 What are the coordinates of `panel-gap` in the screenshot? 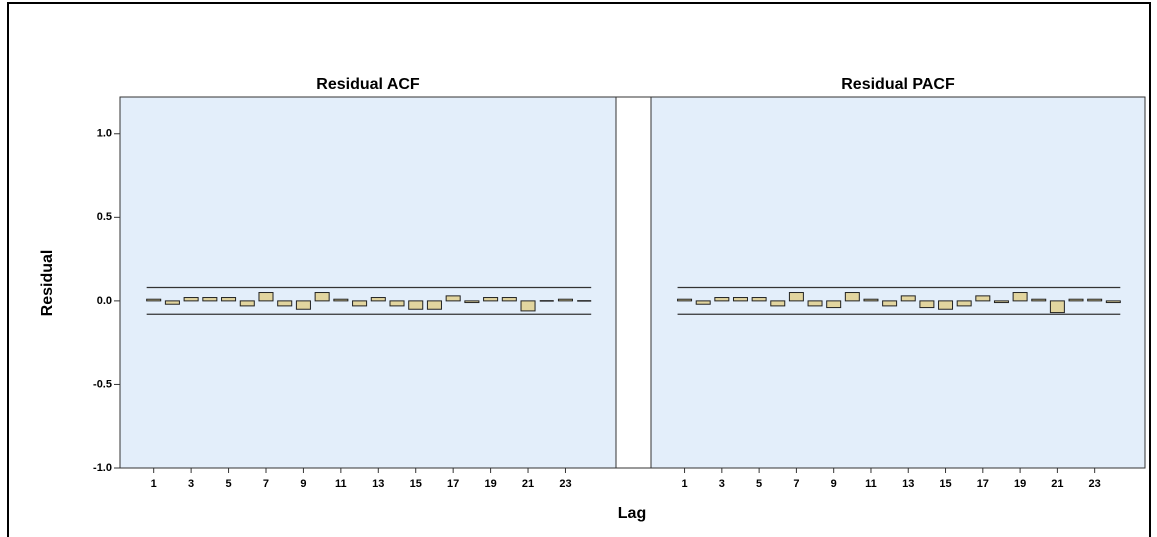 It's located at (633, 282).